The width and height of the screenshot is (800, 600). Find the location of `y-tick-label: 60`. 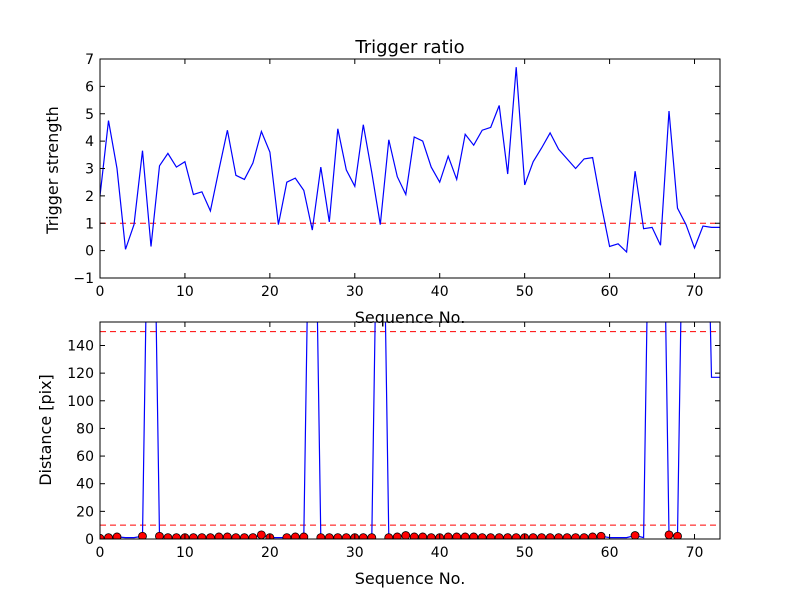

y-tick-label: 60 is located at coordinates (85, 457).